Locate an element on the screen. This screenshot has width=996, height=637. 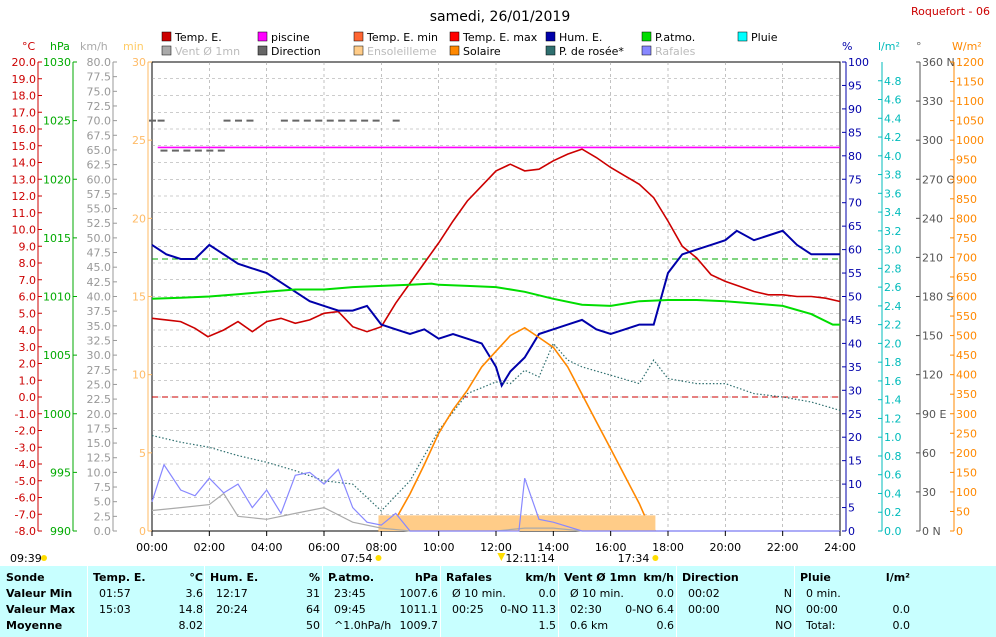
stats-column: Sonde Valeur Min Valeur Max Moyenne is located at coordinates (48, 601).